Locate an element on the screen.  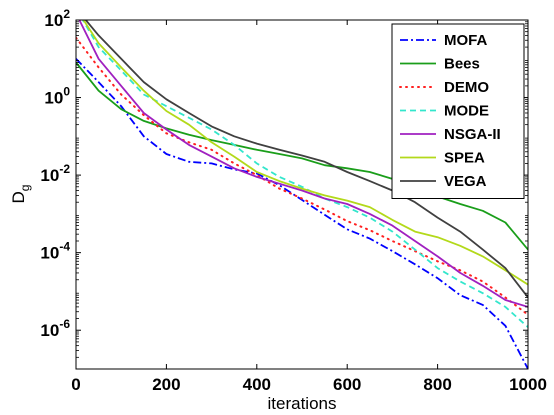
y-tick-label: 10⁻² is located at coordinates (55, 173).